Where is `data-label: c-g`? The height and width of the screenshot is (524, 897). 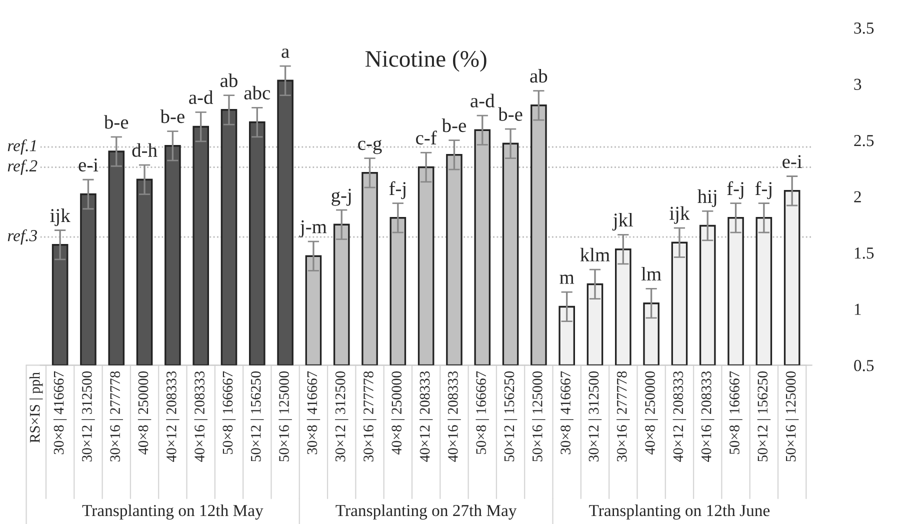 data-label: c-g is located at coordinates (370, 147).